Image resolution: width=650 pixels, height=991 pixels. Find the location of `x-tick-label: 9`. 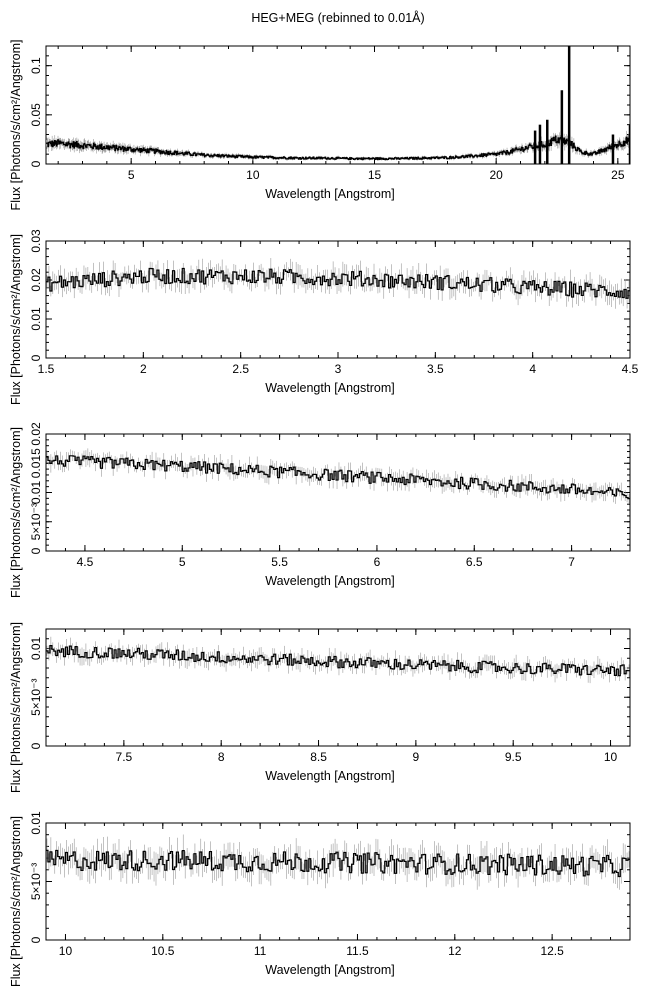

x-tick-label: 9 is located at coordinates (416, 757).